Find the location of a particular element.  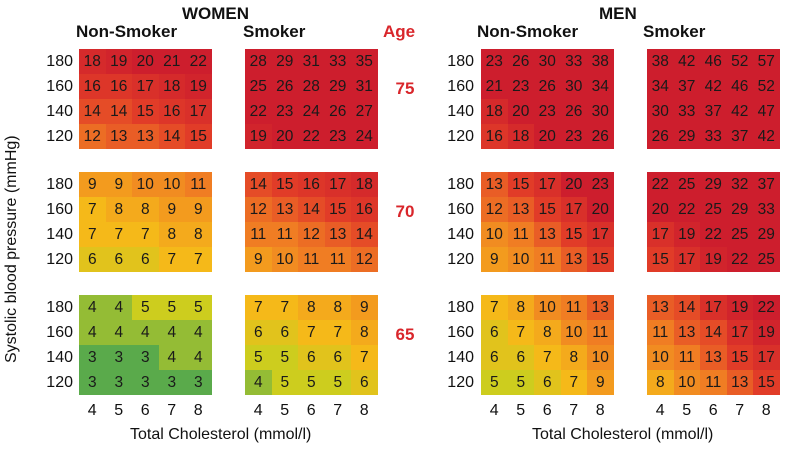

men-nonsmoker-75-grid: 23 26 30 33 38 21 23 26 30 34 18 20 23 26 30 16 18 20 23 26 is located at coordinates (547, 99).